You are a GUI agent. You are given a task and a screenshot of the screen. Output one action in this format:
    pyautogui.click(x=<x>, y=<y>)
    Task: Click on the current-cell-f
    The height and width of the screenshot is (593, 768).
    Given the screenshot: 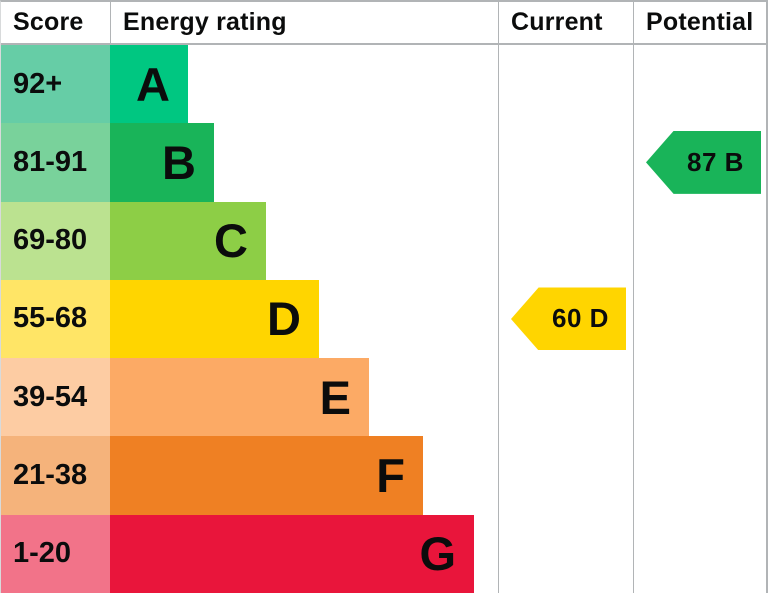 What is the action you would take?
    pyautogui.click(x=565, y=475)
    